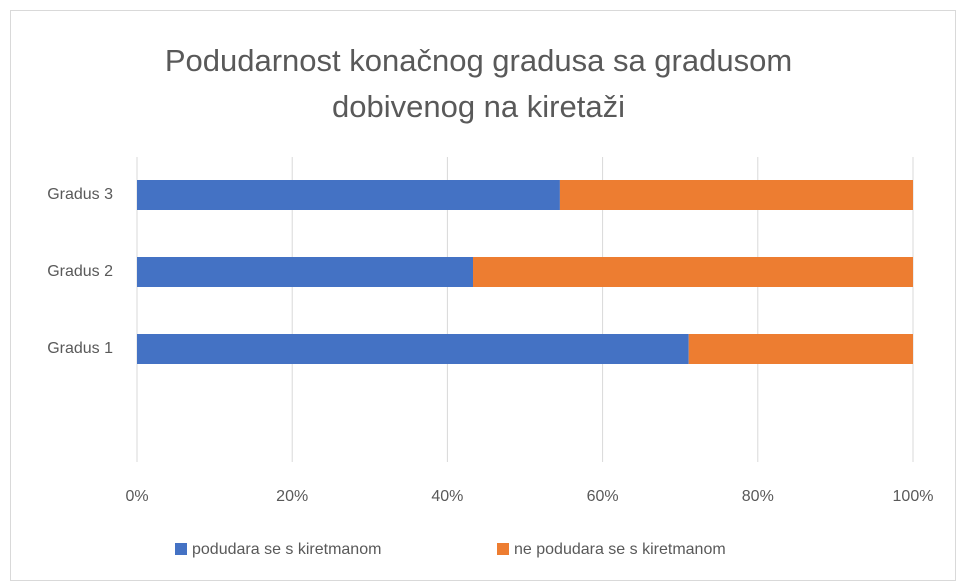 The height and width of the screenshot is (582, 957). What do you see at coordinates (620, 549) in the screenshot?
I see `legend-label: ne podudara se s kiretmanom` at bounding box center [620, 549].